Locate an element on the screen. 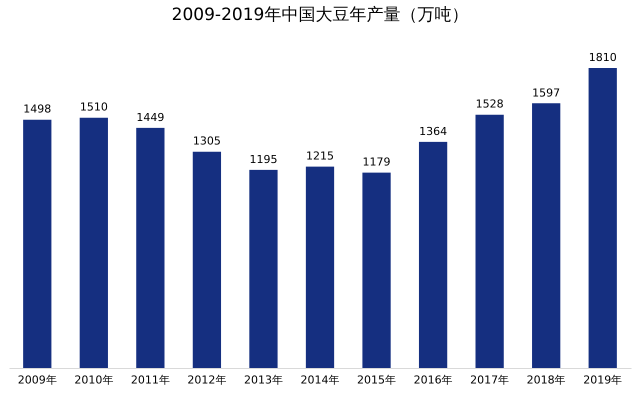 This screenshot has height=398, width=640. chart-title: 2009-2019年中国大豆年产量（万吨） is located at coordinates (320, 15).